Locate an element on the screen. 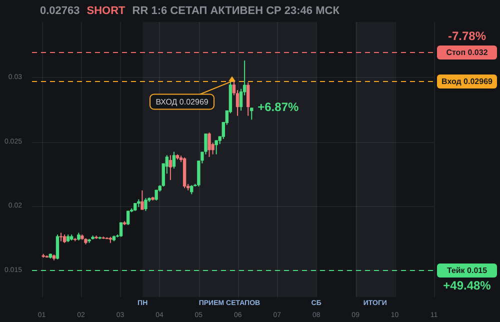 This screenshot has width=500, height=322. ref-line-label: Вход 0.02969 is located at coordinates (468, 81).